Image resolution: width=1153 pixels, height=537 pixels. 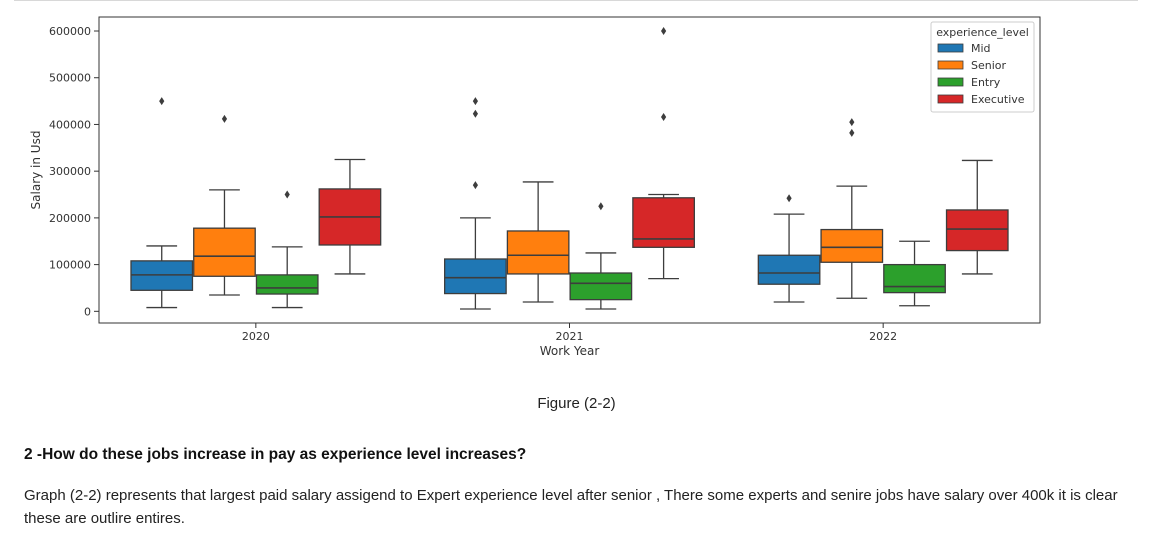 What do you see at coordinates (36, 170) in the screenshot?
I see `y-axis-label: Salary in Usd` at bounding box center [36, 170].